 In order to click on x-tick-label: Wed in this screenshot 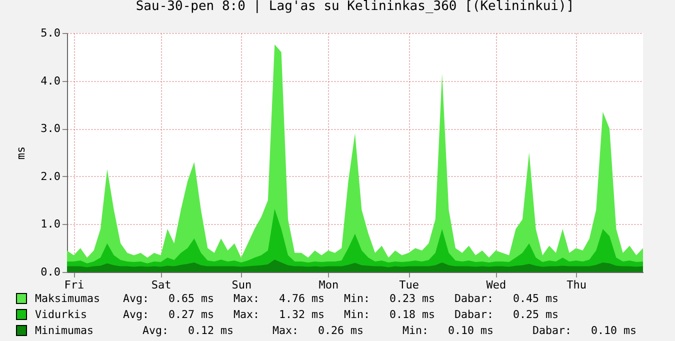, I will do `click(496, 285)`.